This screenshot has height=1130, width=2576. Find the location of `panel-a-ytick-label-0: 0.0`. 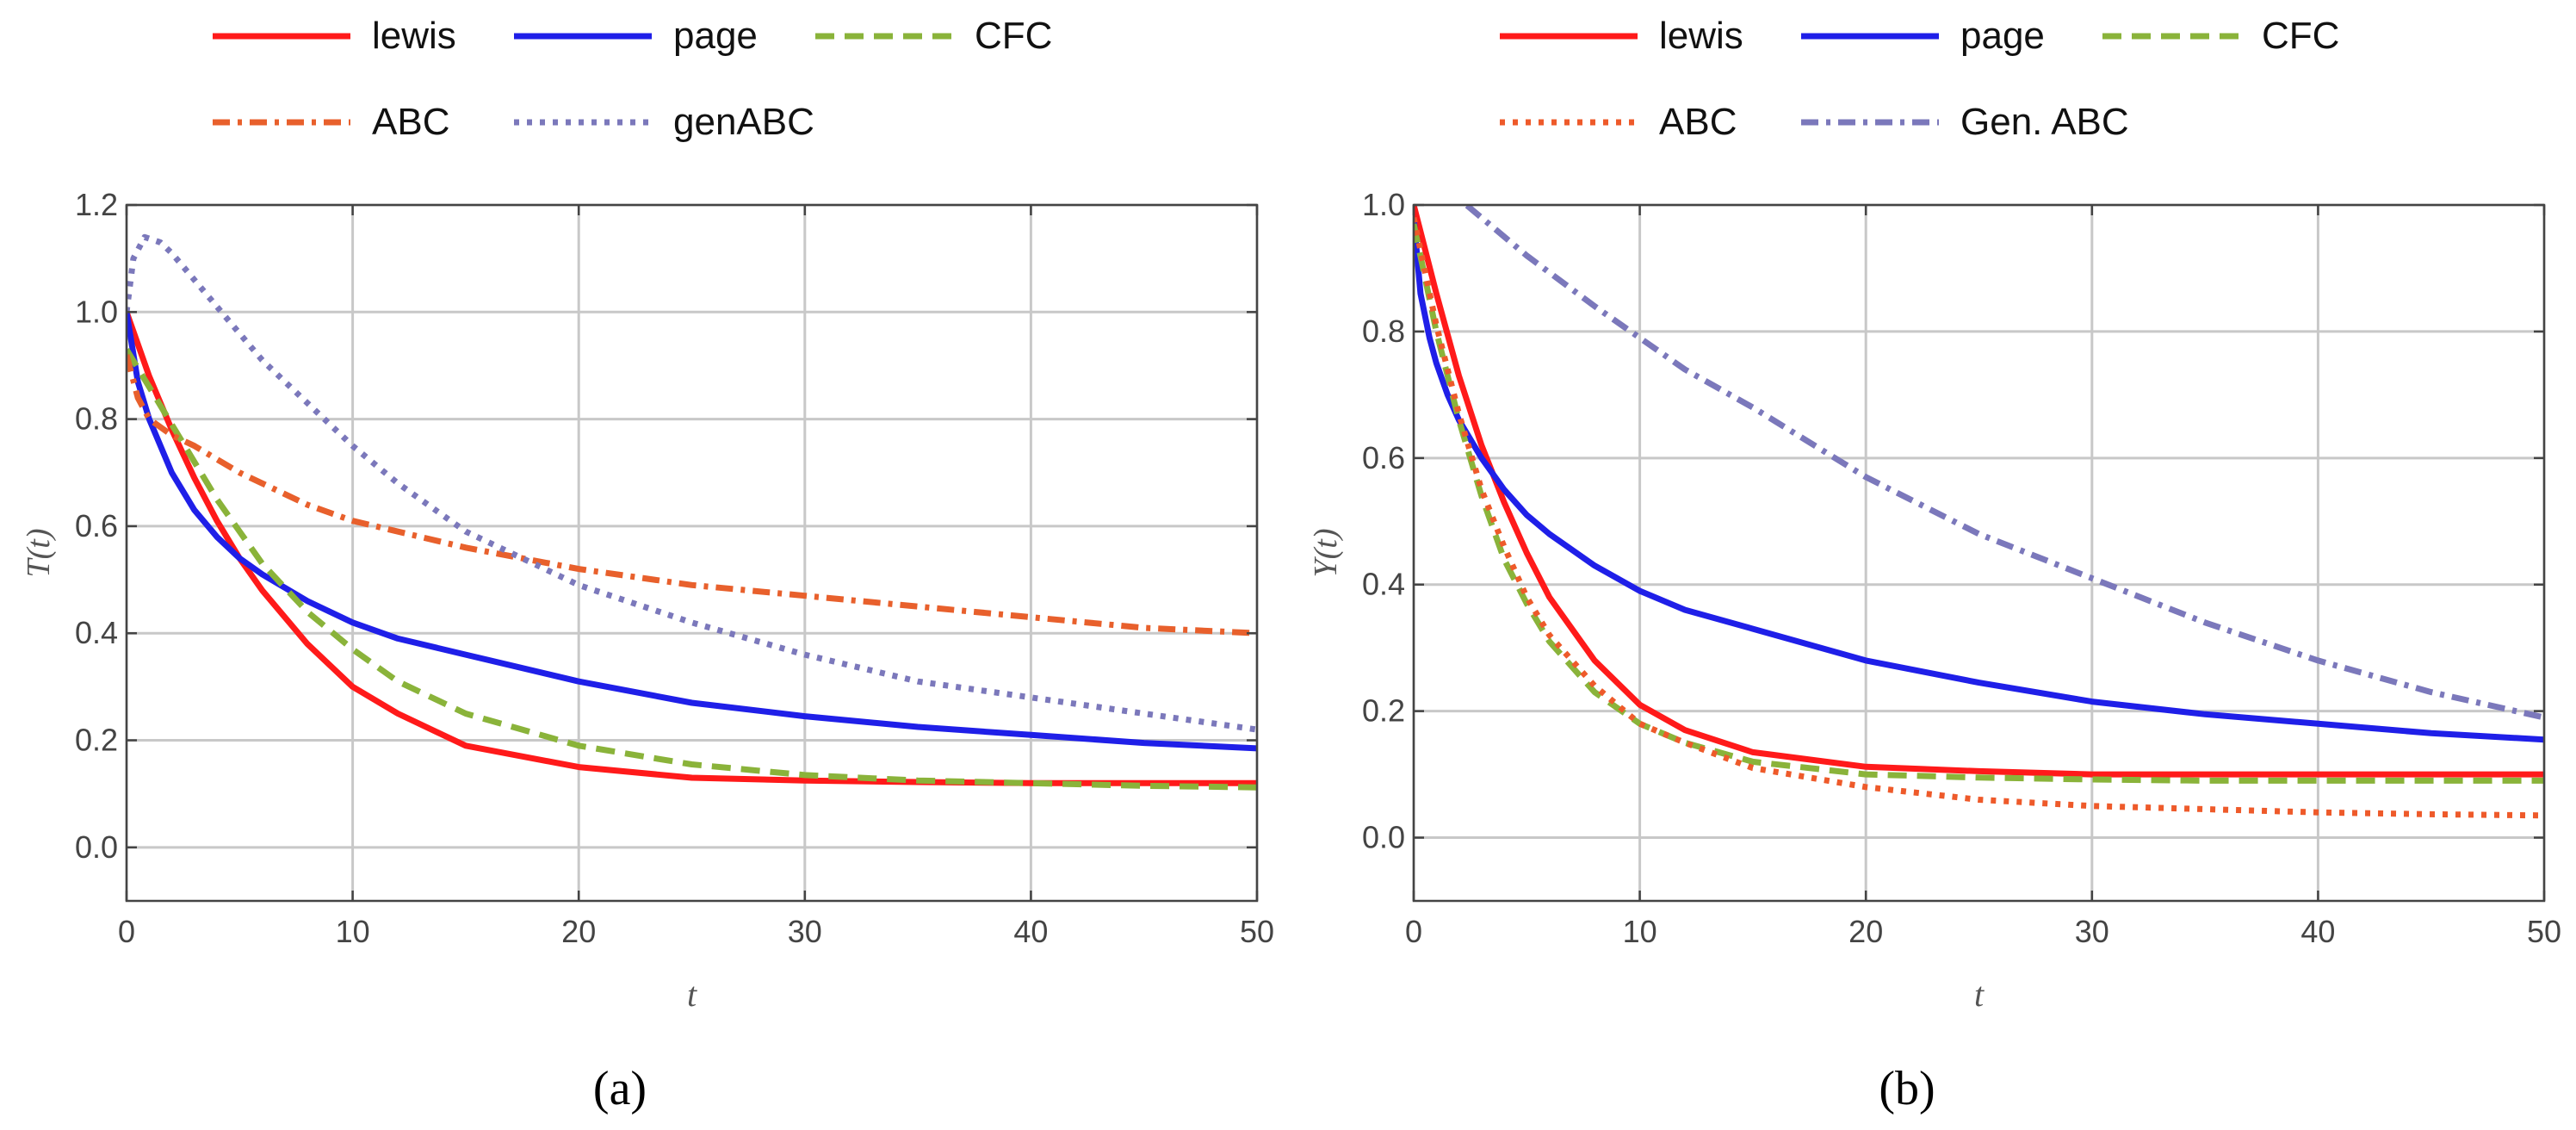

panel-a-ytick-label-0: 0.0 is located at coordinates (96, 847).